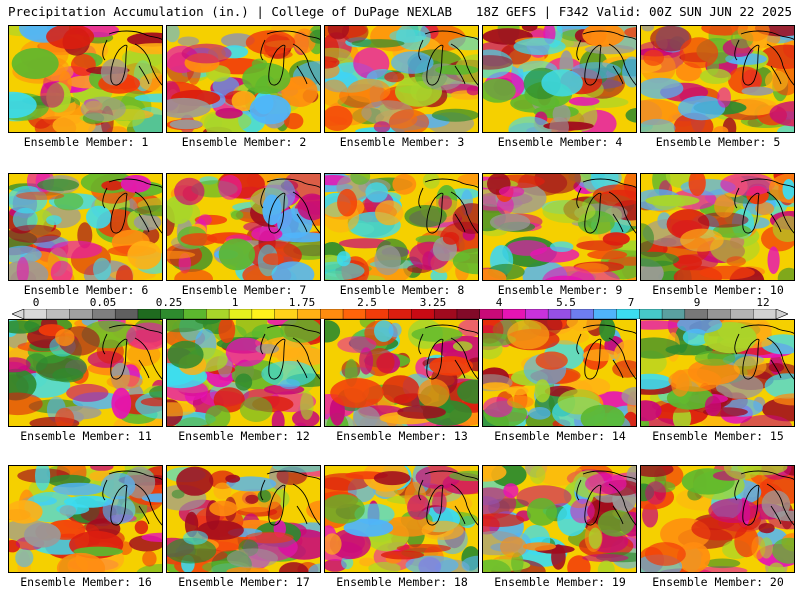  I want to click on colorbar-tick-label: 12, so click(763, 302).